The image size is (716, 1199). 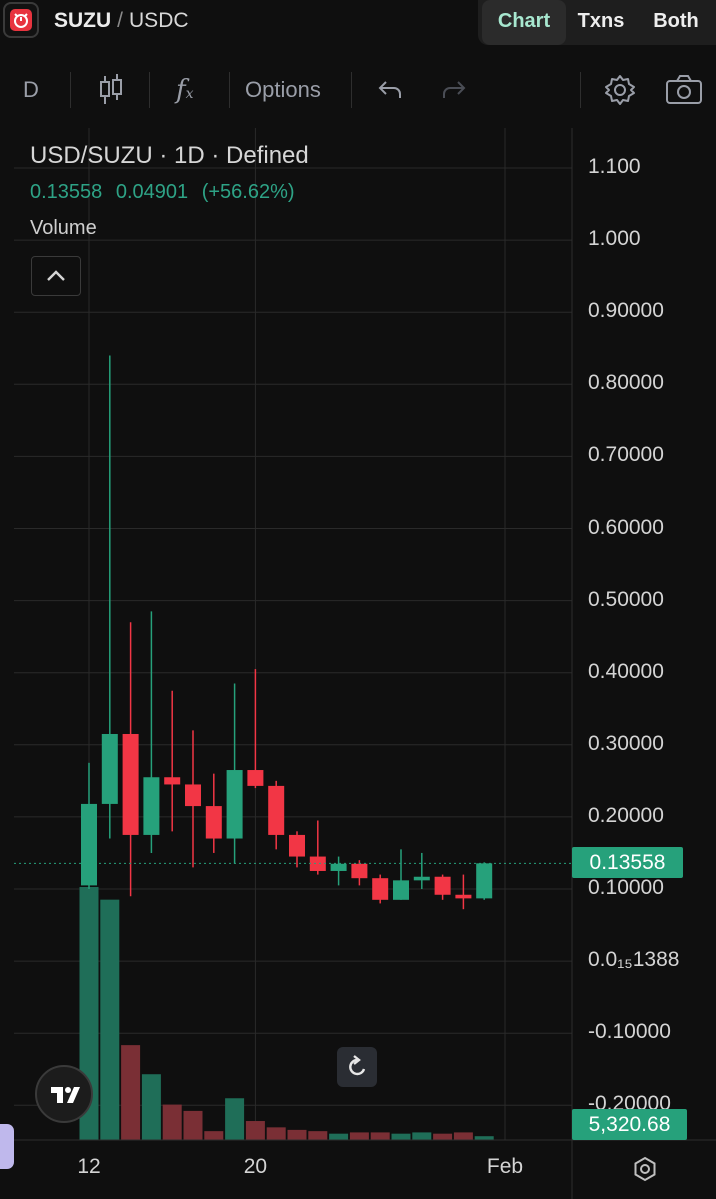 I want to click on candles-icon, so click(x=111, y=90).